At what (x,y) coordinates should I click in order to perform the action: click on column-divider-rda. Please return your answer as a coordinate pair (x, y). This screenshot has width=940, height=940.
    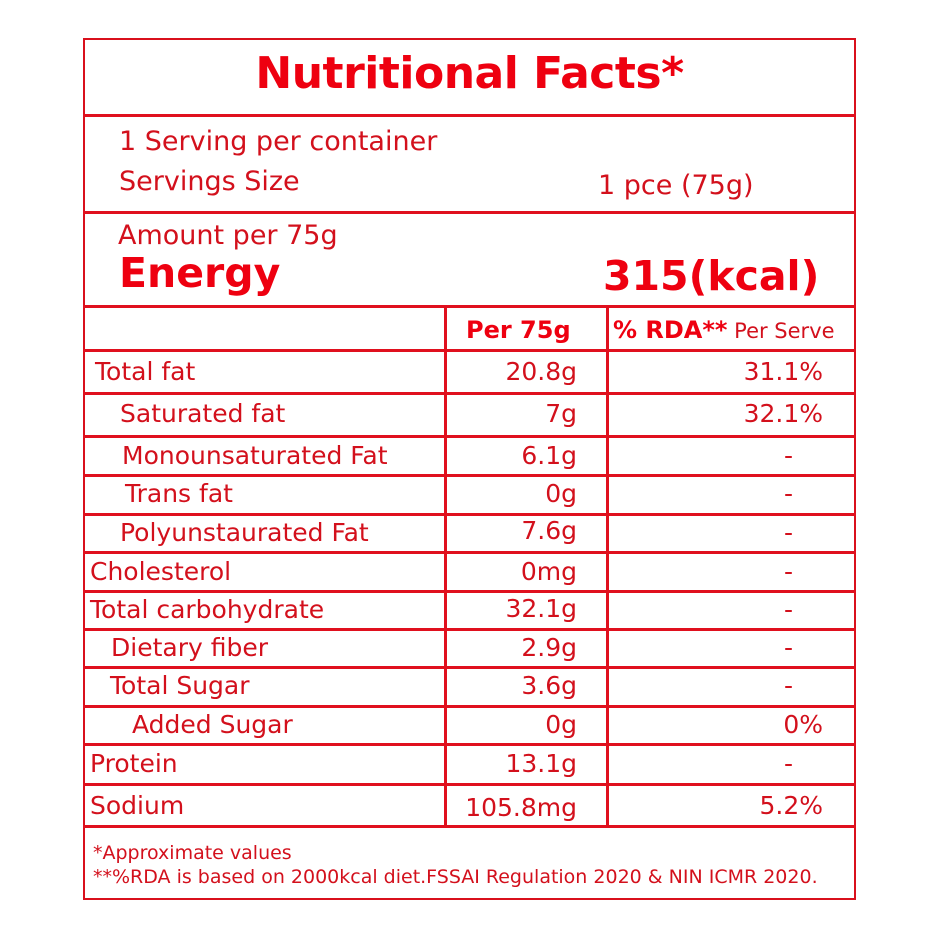
    Looking at the image, I should click on (607, 566).